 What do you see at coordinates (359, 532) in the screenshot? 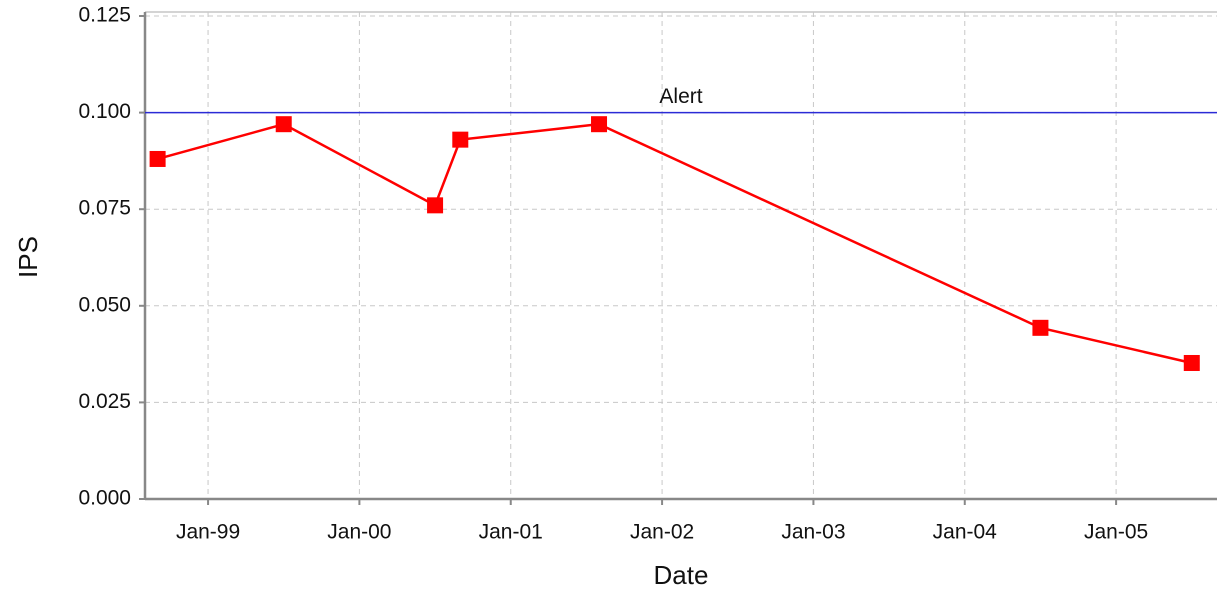
I see `x-tick-label: Jan-00` at bounding box center [359, 532].